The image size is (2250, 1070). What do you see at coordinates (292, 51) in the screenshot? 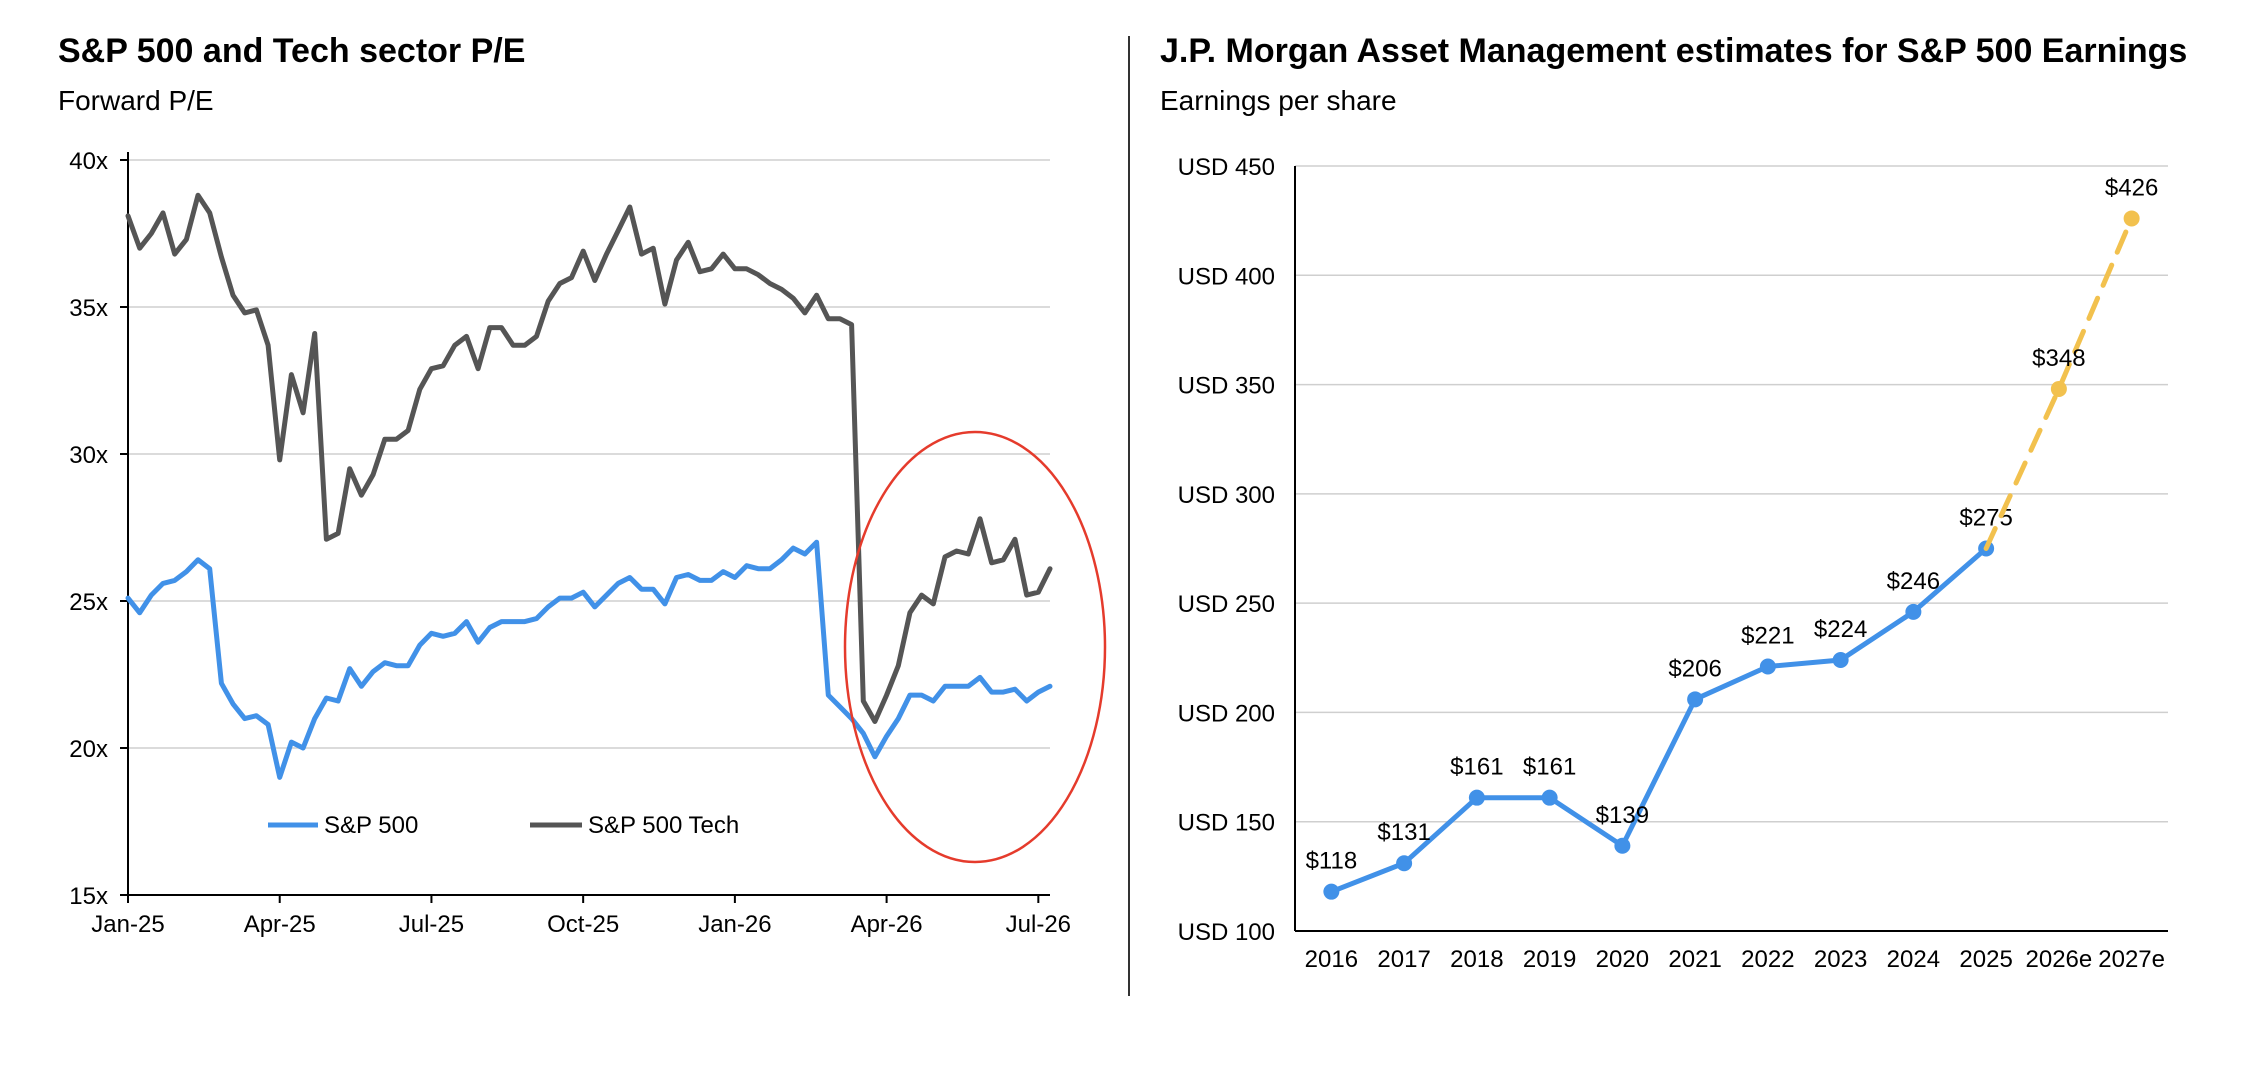
I see `left-chart-title: S&P 500 and Tech sector P/E` at bounding box center [292, 51].